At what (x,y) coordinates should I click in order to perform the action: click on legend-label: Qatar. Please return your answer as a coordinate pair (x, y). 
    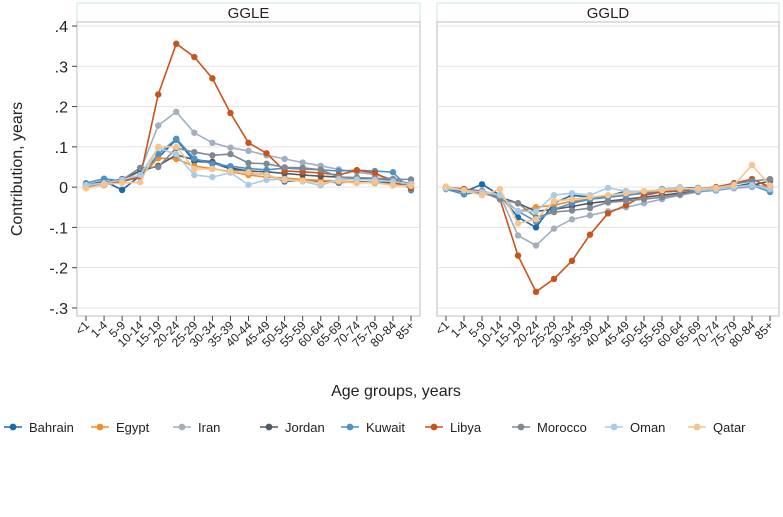
    Looking at the image, I should click on (729, 427).